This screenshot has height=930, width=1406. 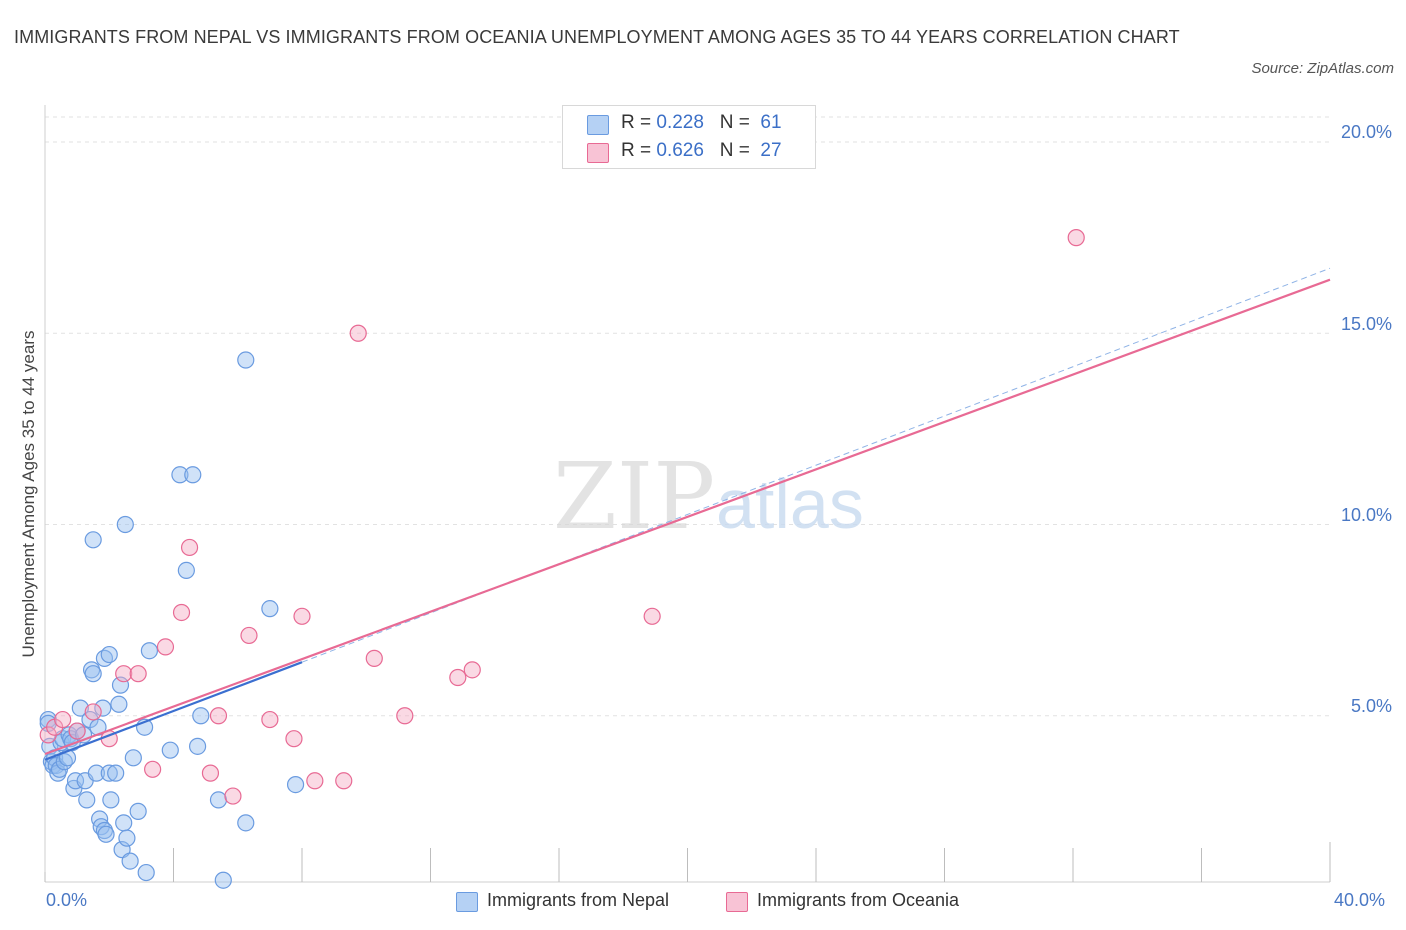 What do you see at coordinates (858, 900) in the screenshot?
I see `legend-label-oceania: Immigrants from Oceania` at bounding box center [858, 900].